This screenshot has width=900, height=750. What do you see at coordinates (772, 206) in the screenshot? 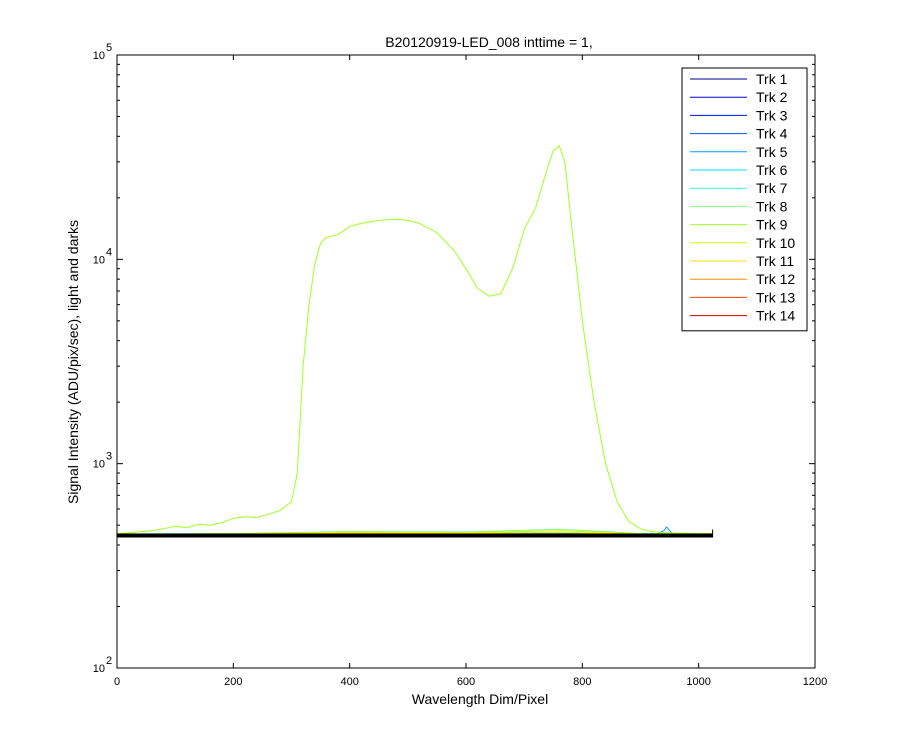
I see `legend-label: Trk 8` at bounding box center [772, 206].